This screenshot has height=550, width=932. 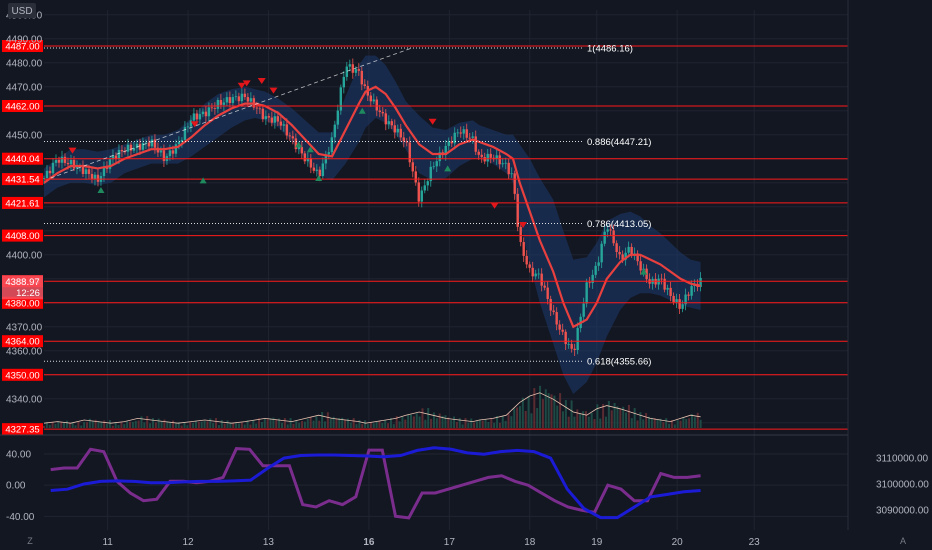 What do you see at coordinates (903, 541) in the screenshot?
I see `auto-scale-button: A` at bounding box center [903, 541].